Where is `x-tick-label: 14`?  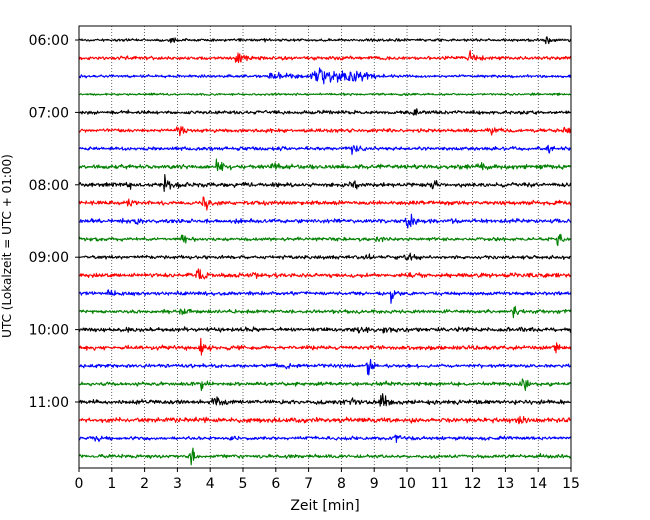 x-tick-label: 14 is located at coordinates (538, 484).